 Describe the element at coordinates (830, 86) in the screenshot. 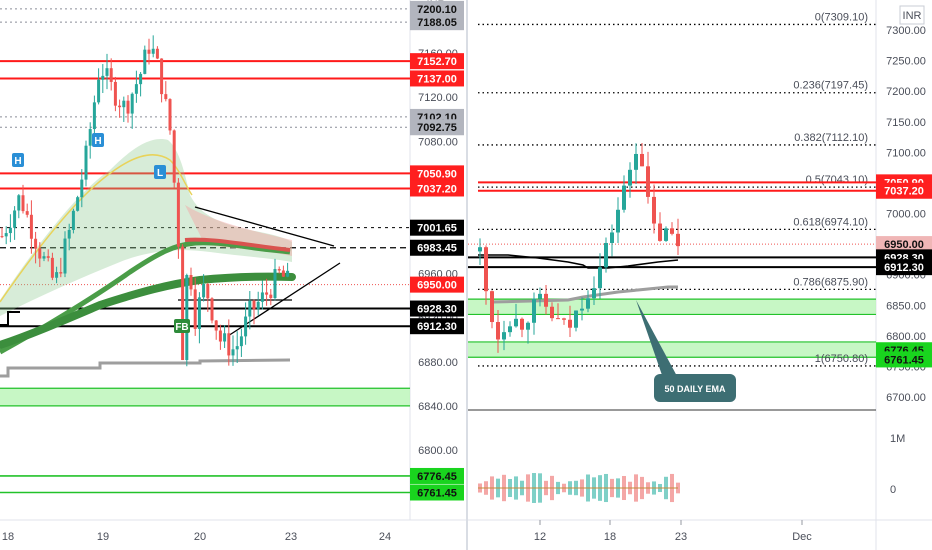

I see `fib-level-label: 0.236(7197.45)` at that location.